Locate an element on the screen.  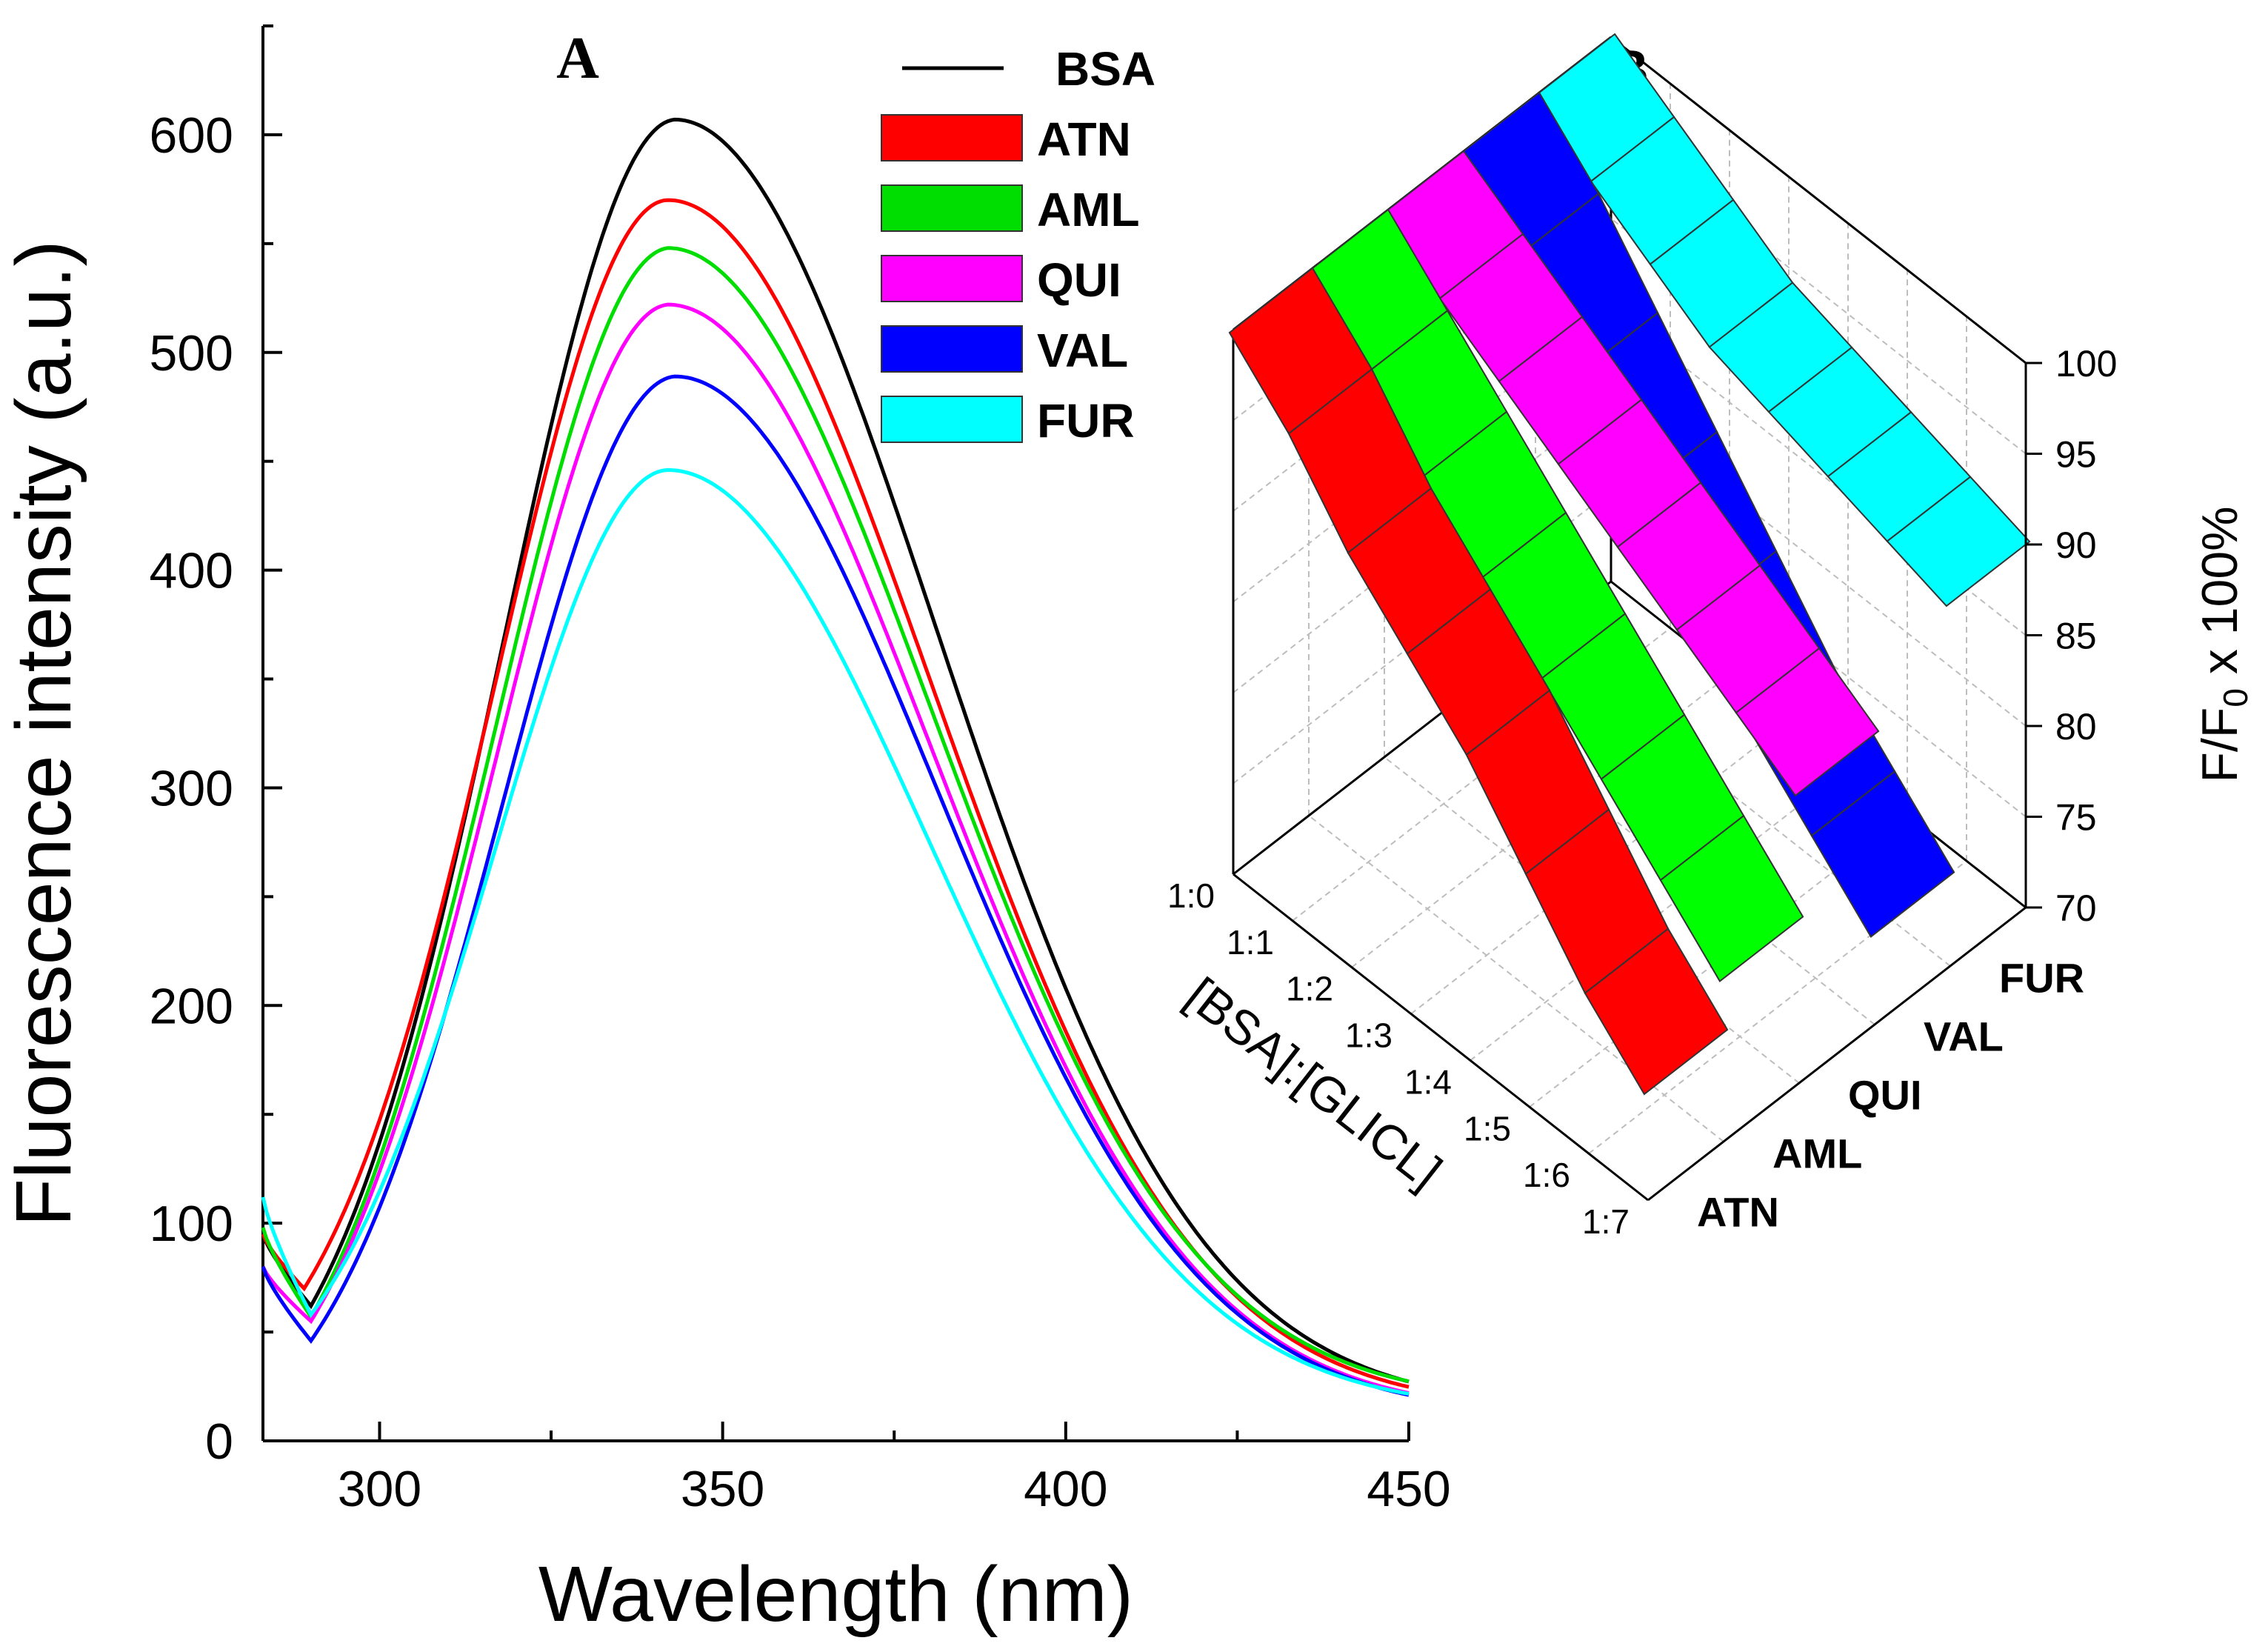
ratio-label: 1:7 is located at coordinates (1606, 1221).